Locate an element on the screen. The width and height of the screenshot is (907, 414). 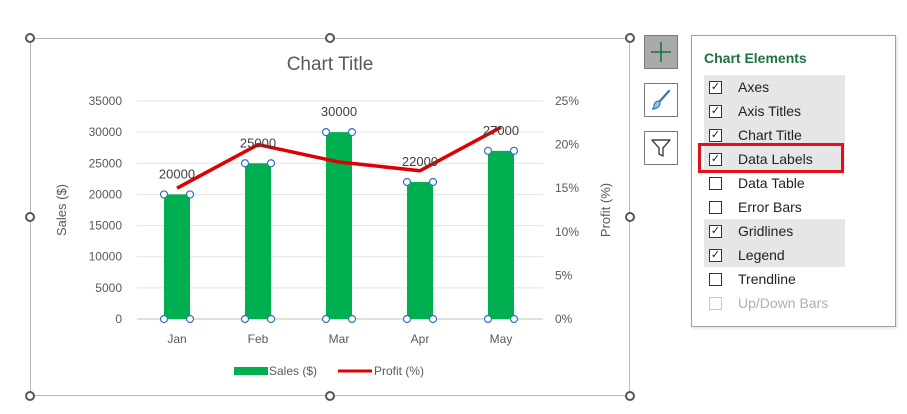
panel-item-legend: ✓ Legend is located at coordinates (774, 255).